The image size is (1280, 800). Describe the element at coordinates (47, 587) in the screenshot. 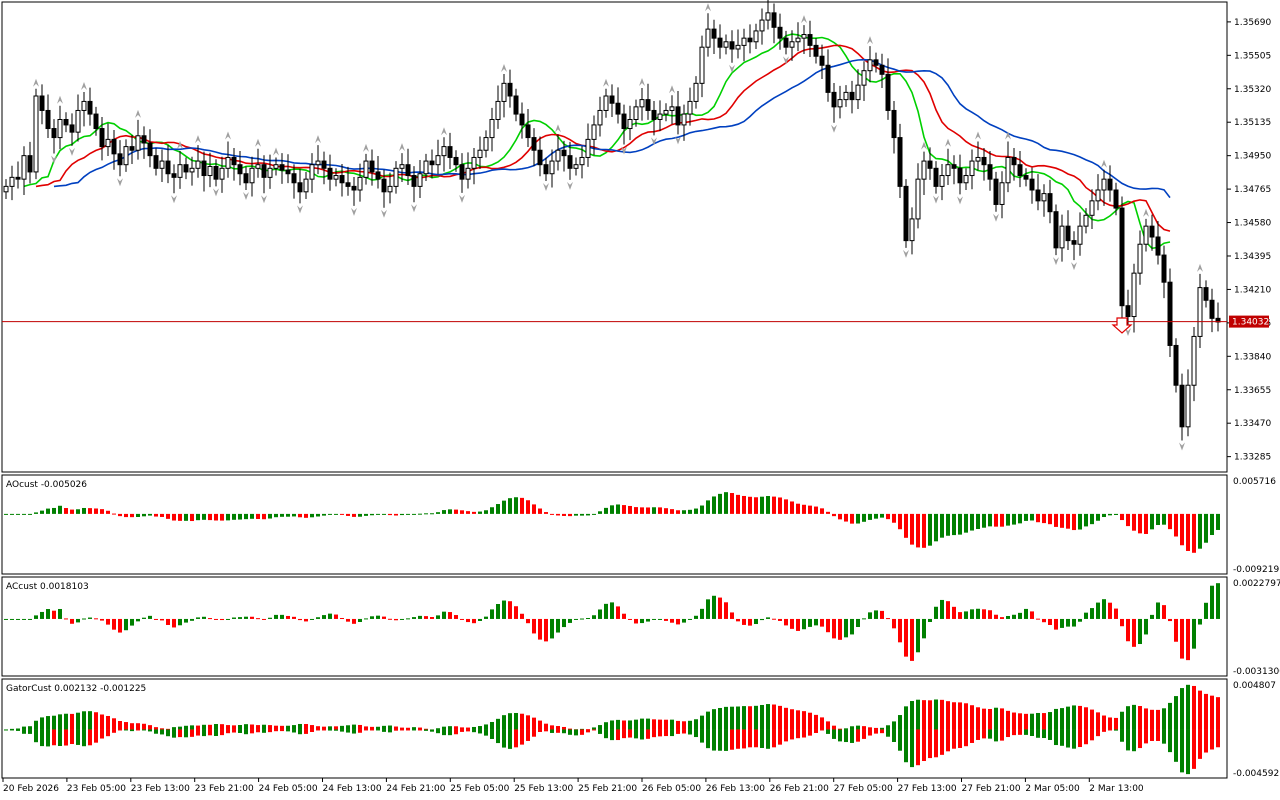

I see `ac-title: ACcust 0.0018103` at that location.